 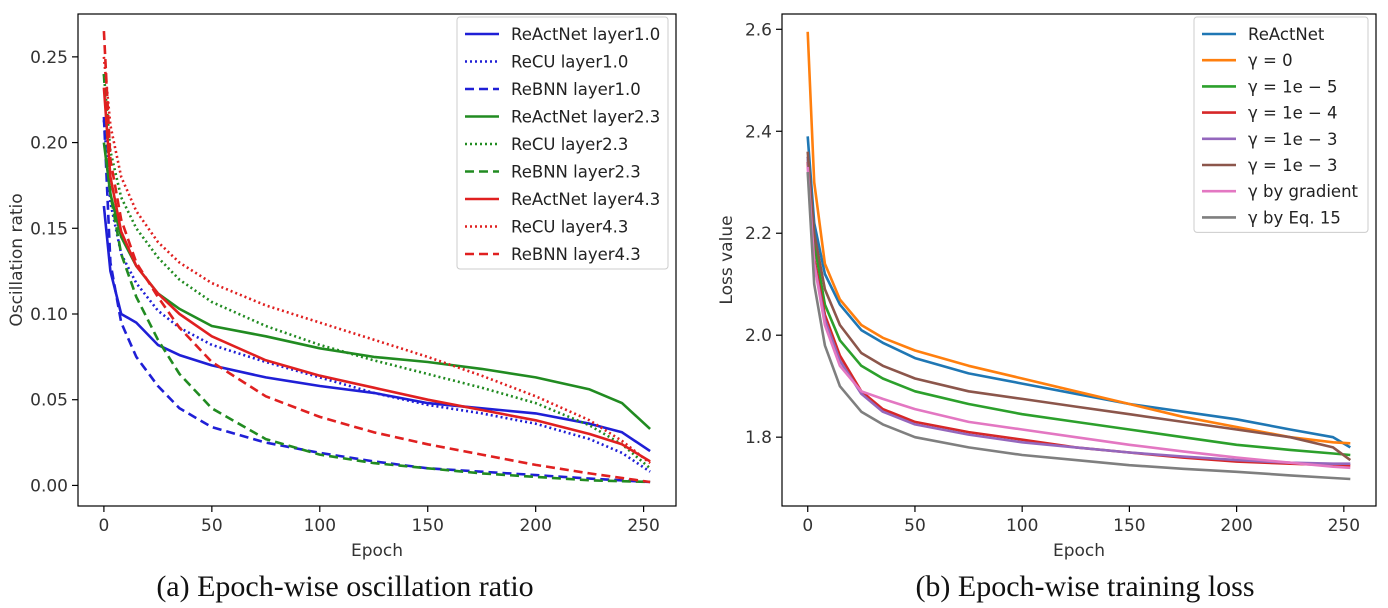 What do you see at coordinates (585, 34) in the screenshot?
I see `legend-label: ReActNet layer1.0` at bounding box center [585, 34].